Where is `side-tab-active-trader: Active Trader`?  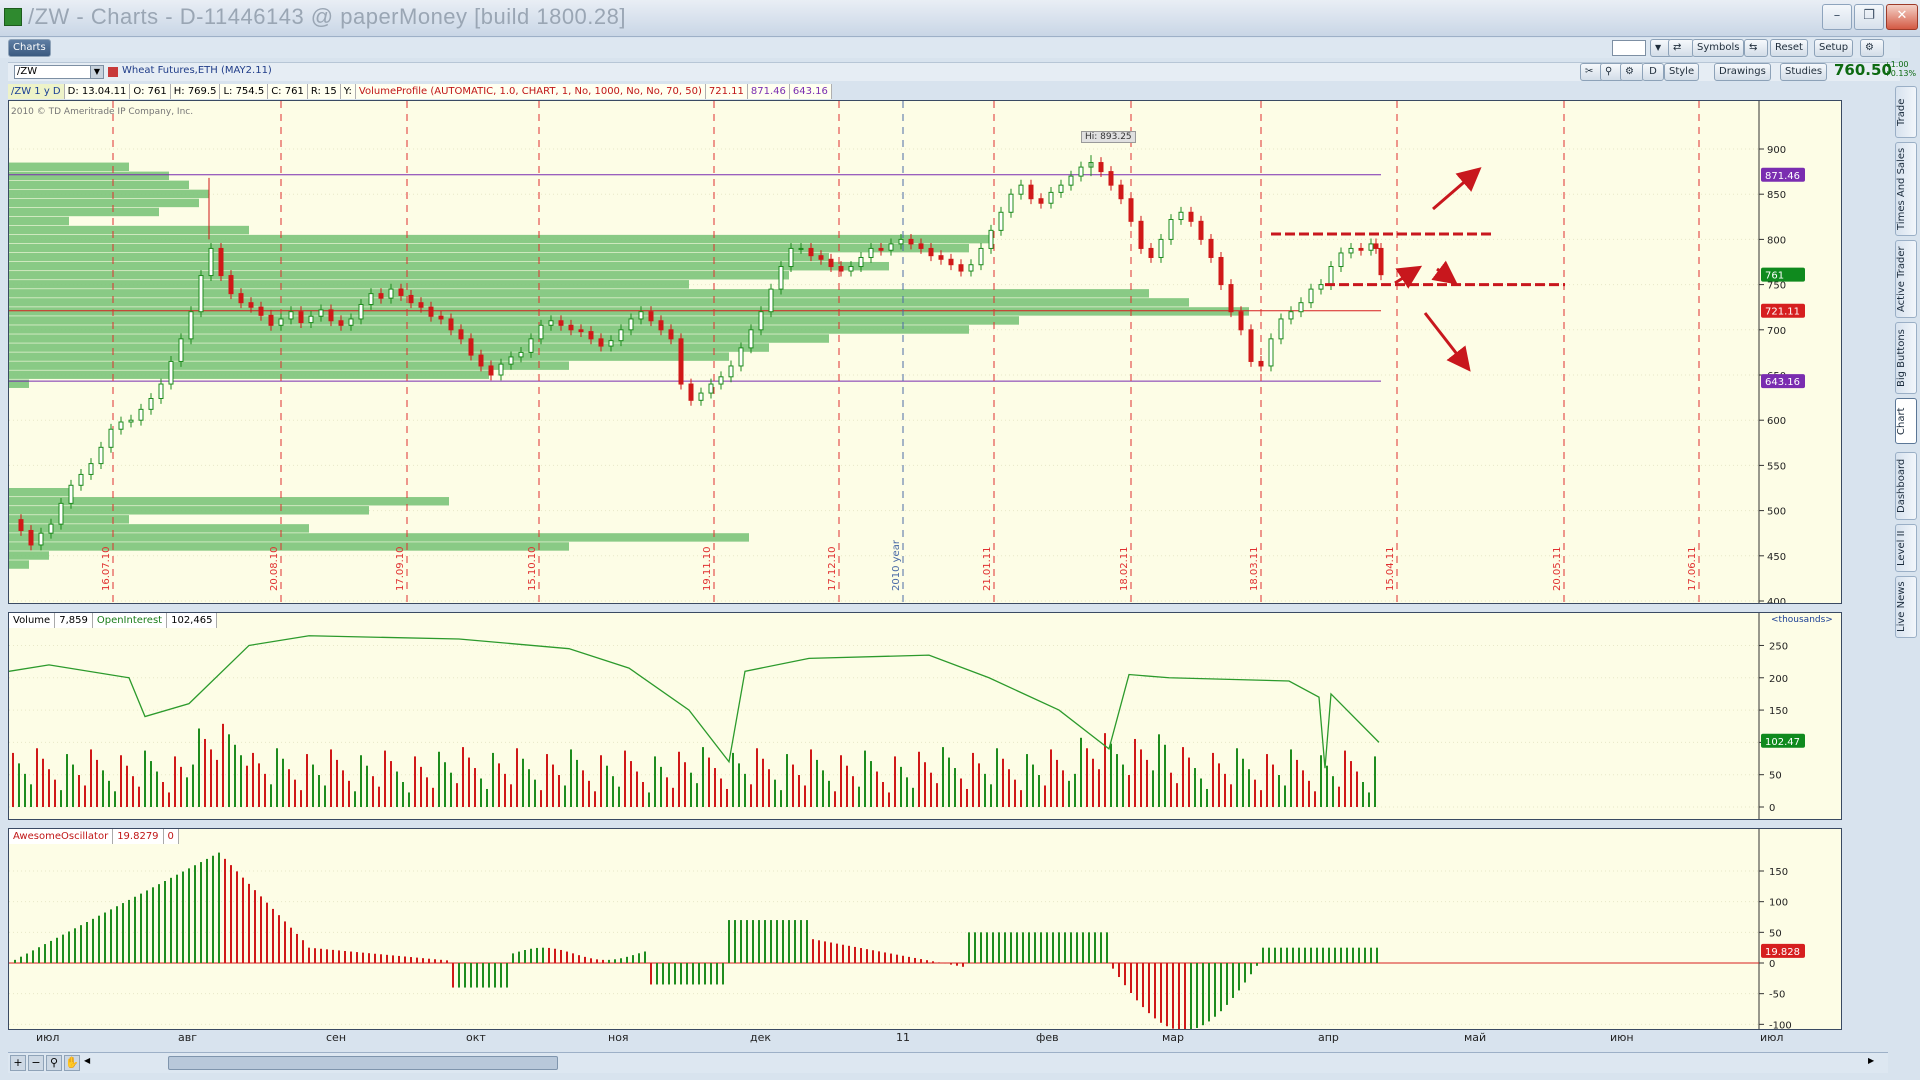 side-tab-active-trader: Active Trader is located at coordinates (1906, 279).